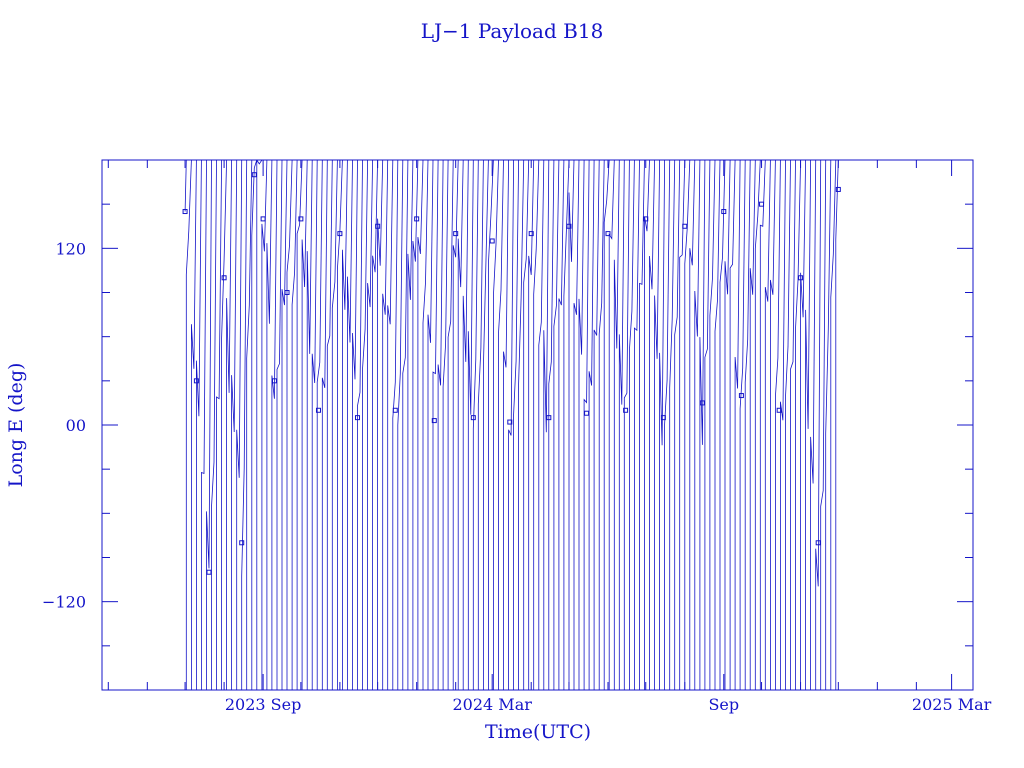  I want to click on x-axis-label: Time(UTC), so click(538, 732).